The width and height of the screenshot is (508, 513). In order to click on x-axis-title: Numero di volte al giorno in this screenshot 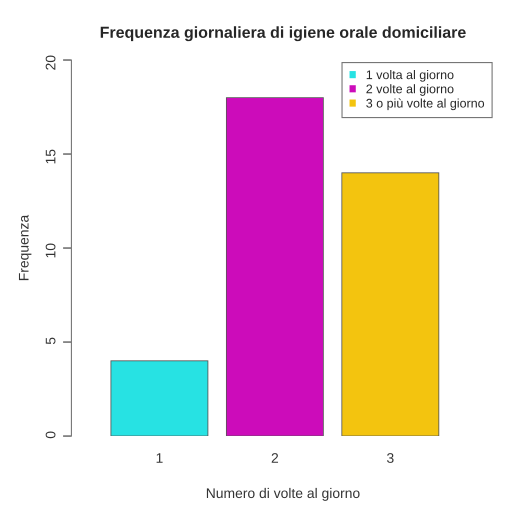, I will do `click(283, 494)`.